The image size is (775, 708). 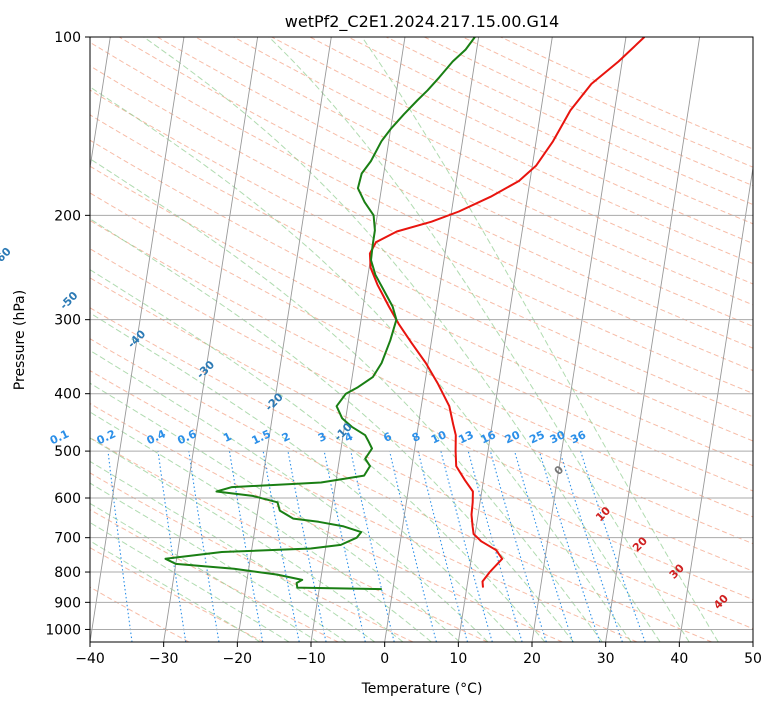 I want to click on y-tick-label: 900, so click(x=67, y=603).